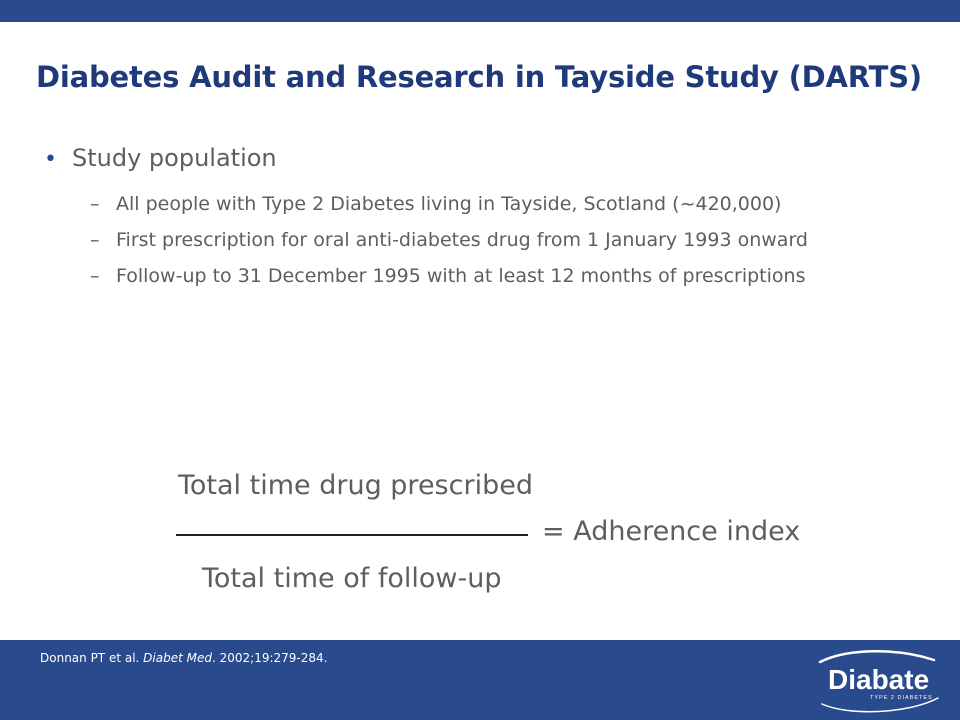  I want to click on top-accent-bar, so click(480, 11).